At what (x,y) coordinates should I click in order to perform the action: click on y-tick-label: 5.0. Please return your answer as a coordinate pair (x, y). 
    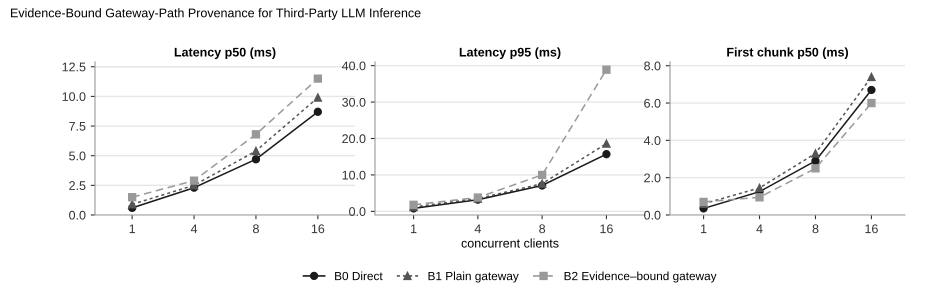
    Looking at the image, I should click on (77, 156).